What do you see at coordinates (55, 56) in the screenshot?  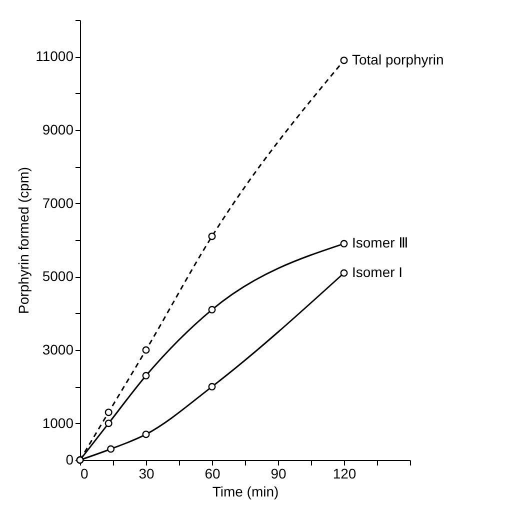 I see `y-tick-label: 11000` at bounding box center [55, 56].